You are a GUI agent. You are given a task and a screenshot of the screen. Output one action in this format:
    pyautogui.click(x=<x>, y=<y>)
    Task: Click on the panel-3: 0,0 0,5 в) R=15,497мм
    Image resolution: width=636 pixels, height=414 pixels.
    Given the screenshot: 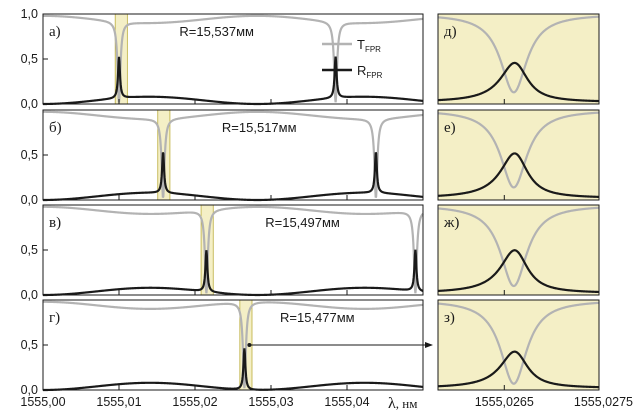 What is the action you would take?
    pyautogui.click(x=222, y=253)
    